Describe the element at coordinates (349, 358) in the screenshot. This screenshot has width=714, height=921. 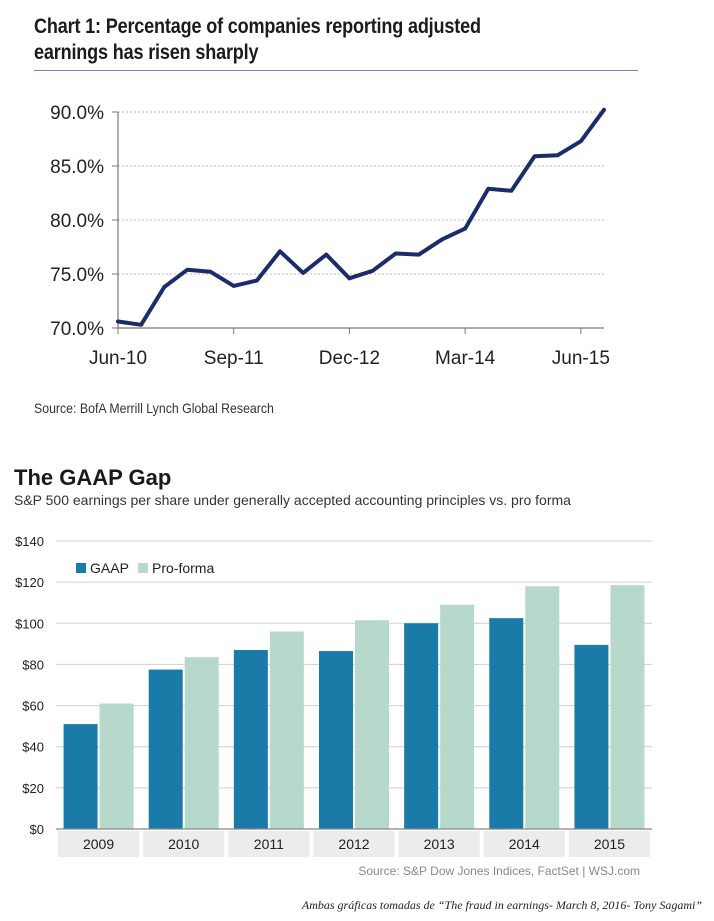
I see `chart1-x-tick-label: Dec-12` at that location.